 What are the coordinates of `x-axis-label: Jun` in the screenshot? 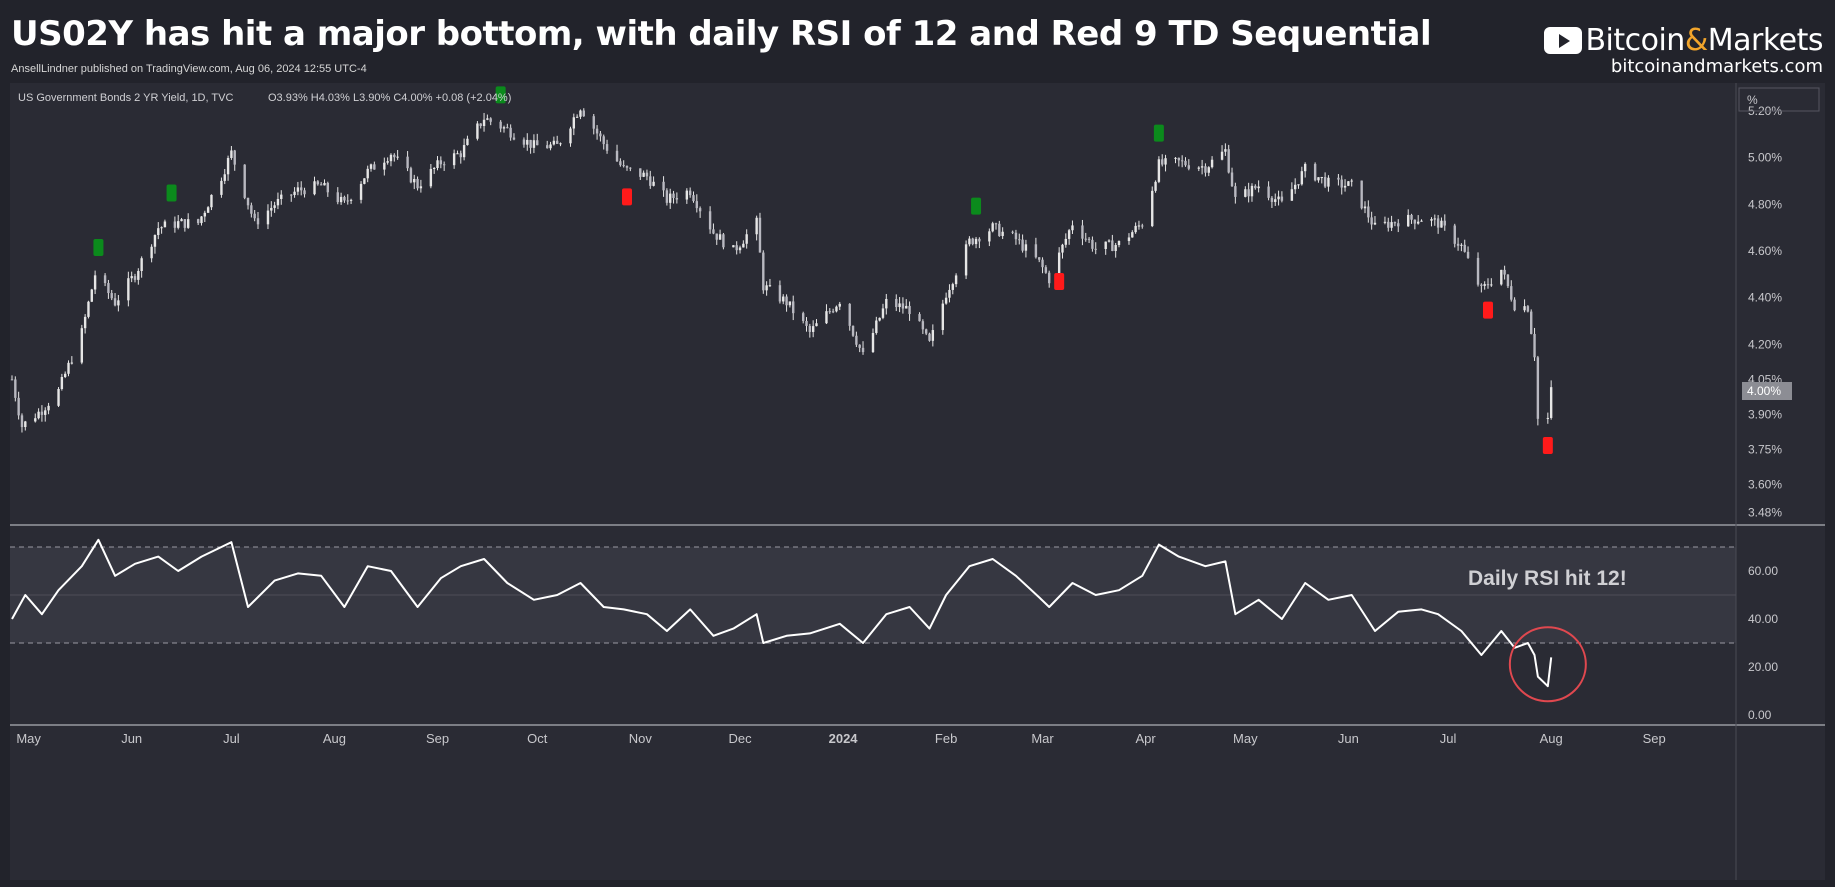 It's located at (1348, 738).